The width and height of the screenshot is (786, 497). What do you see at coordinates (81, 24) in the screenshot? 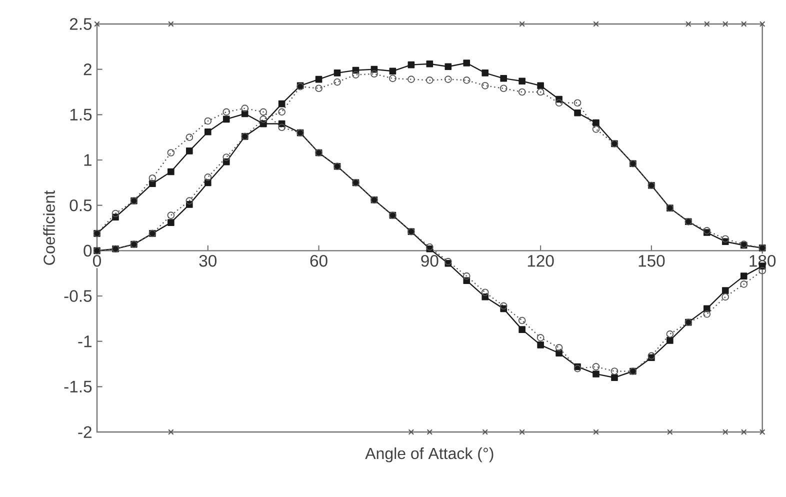
I see `y-tick-label: 2.5` at bounding box center [81, 24].